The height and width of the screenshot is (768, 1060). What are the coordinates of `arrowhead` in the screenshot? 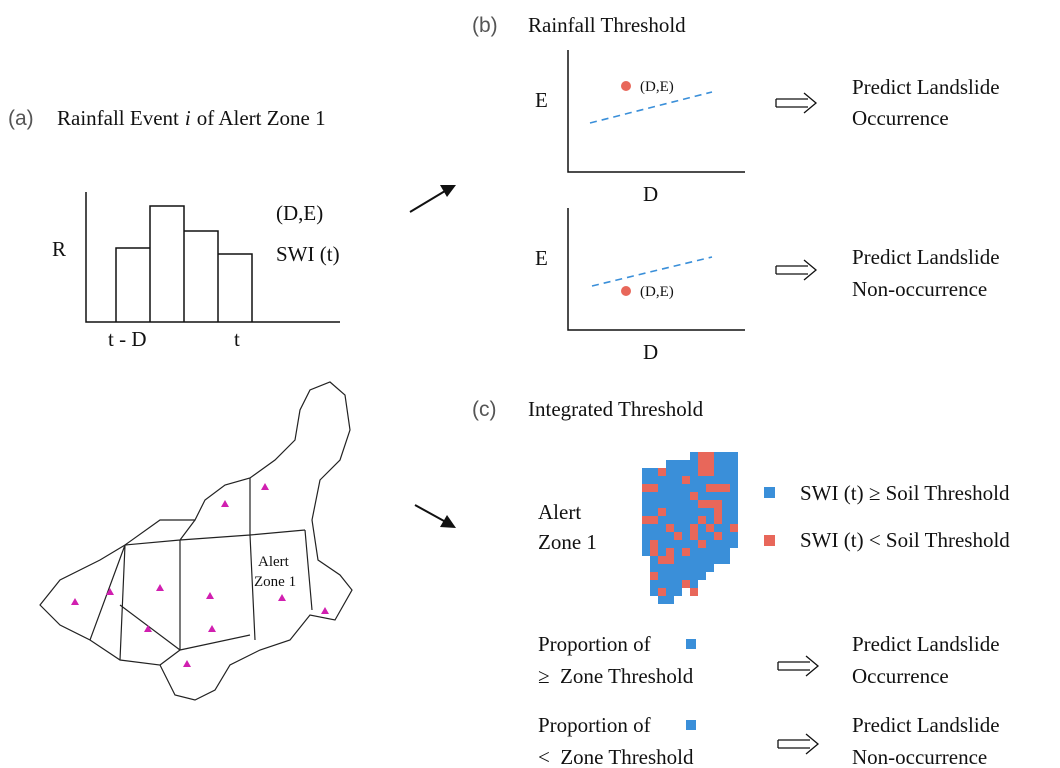 It's located at (448, 521).